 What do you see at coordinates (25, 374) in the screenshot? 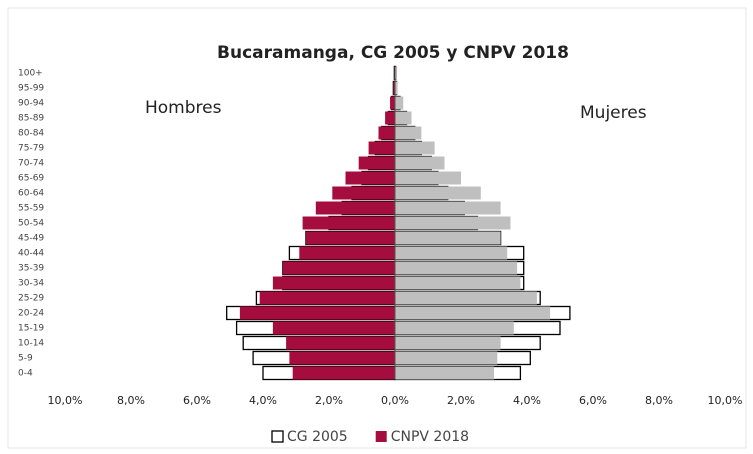
I see `y-tick-label: 0-4` at bounding box center [25, 374].